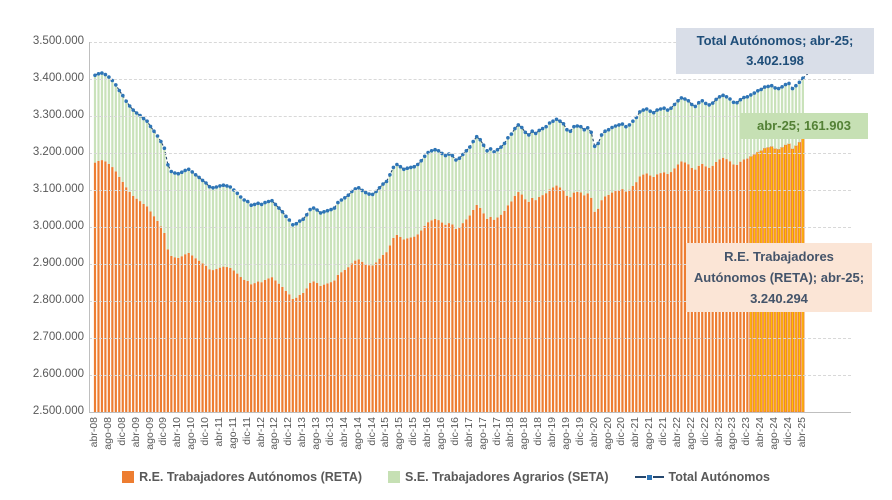 This screenshot has height=500, width=892. What do you see at coordinates (58, 78) in the screenshot?
I see `y-axis-tick-label: 3.400.000` at bounding box center [58, 78].